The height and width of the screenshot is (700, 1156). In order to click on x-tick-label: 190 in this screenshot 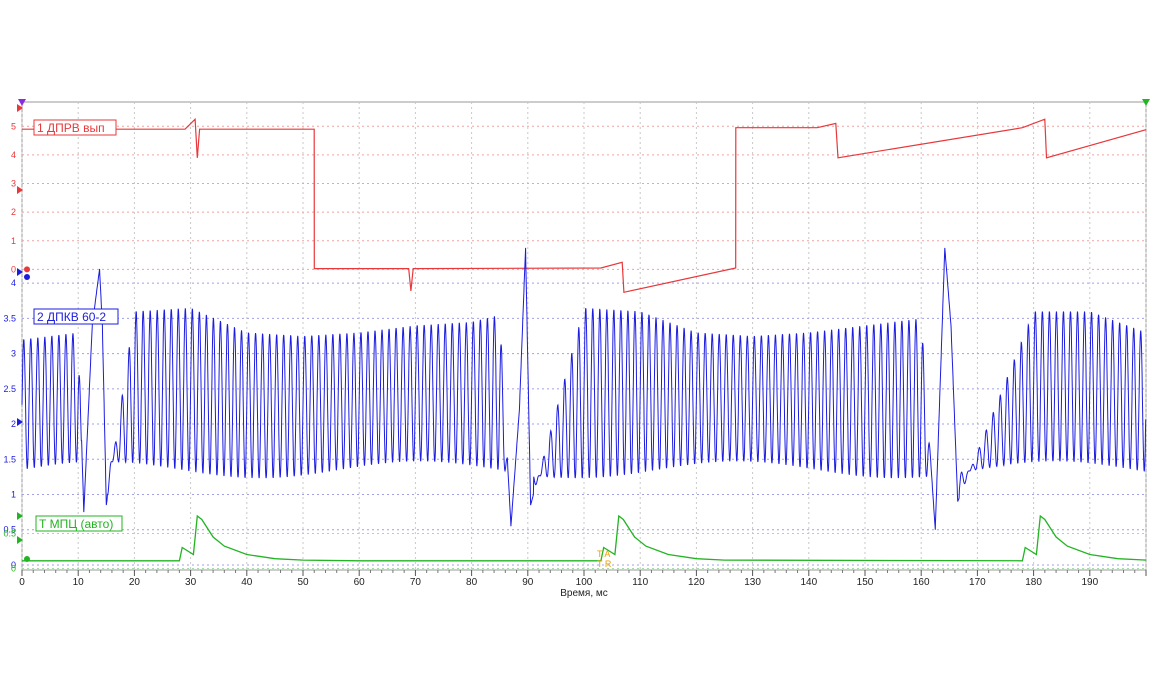, I will do `click(1089, 582)`.